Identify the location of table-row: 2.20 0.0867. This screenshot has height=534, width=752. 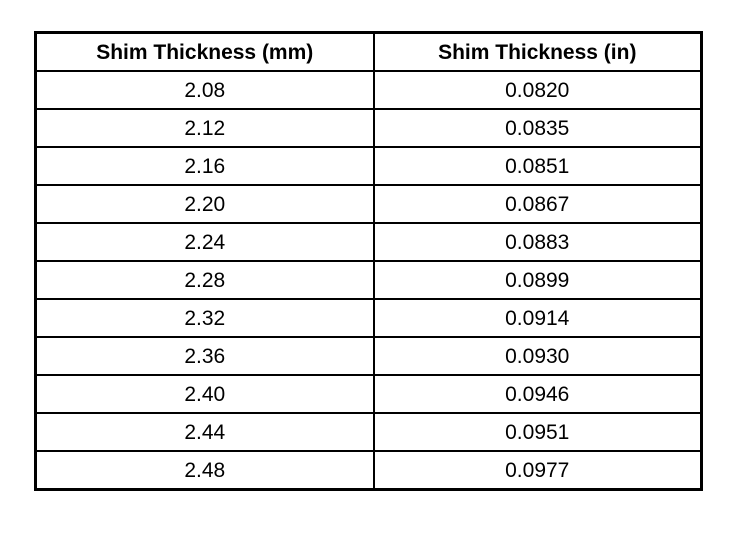
(368, 204).